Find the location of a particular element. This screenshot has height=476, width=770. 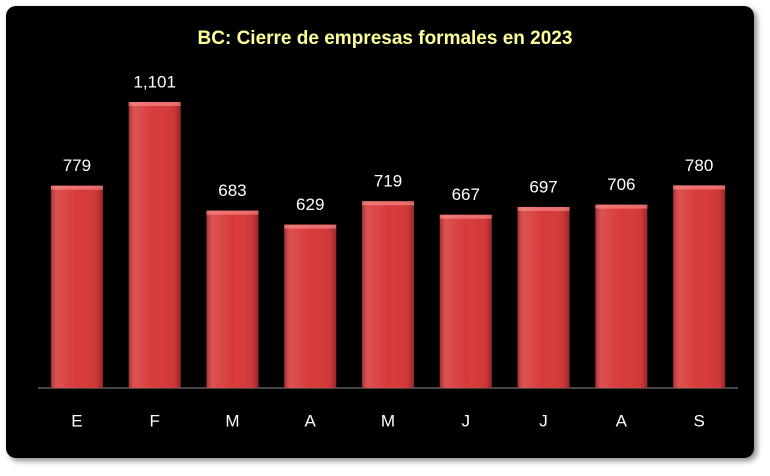

data-label: 1,101 is located at coordinates (154, 81).